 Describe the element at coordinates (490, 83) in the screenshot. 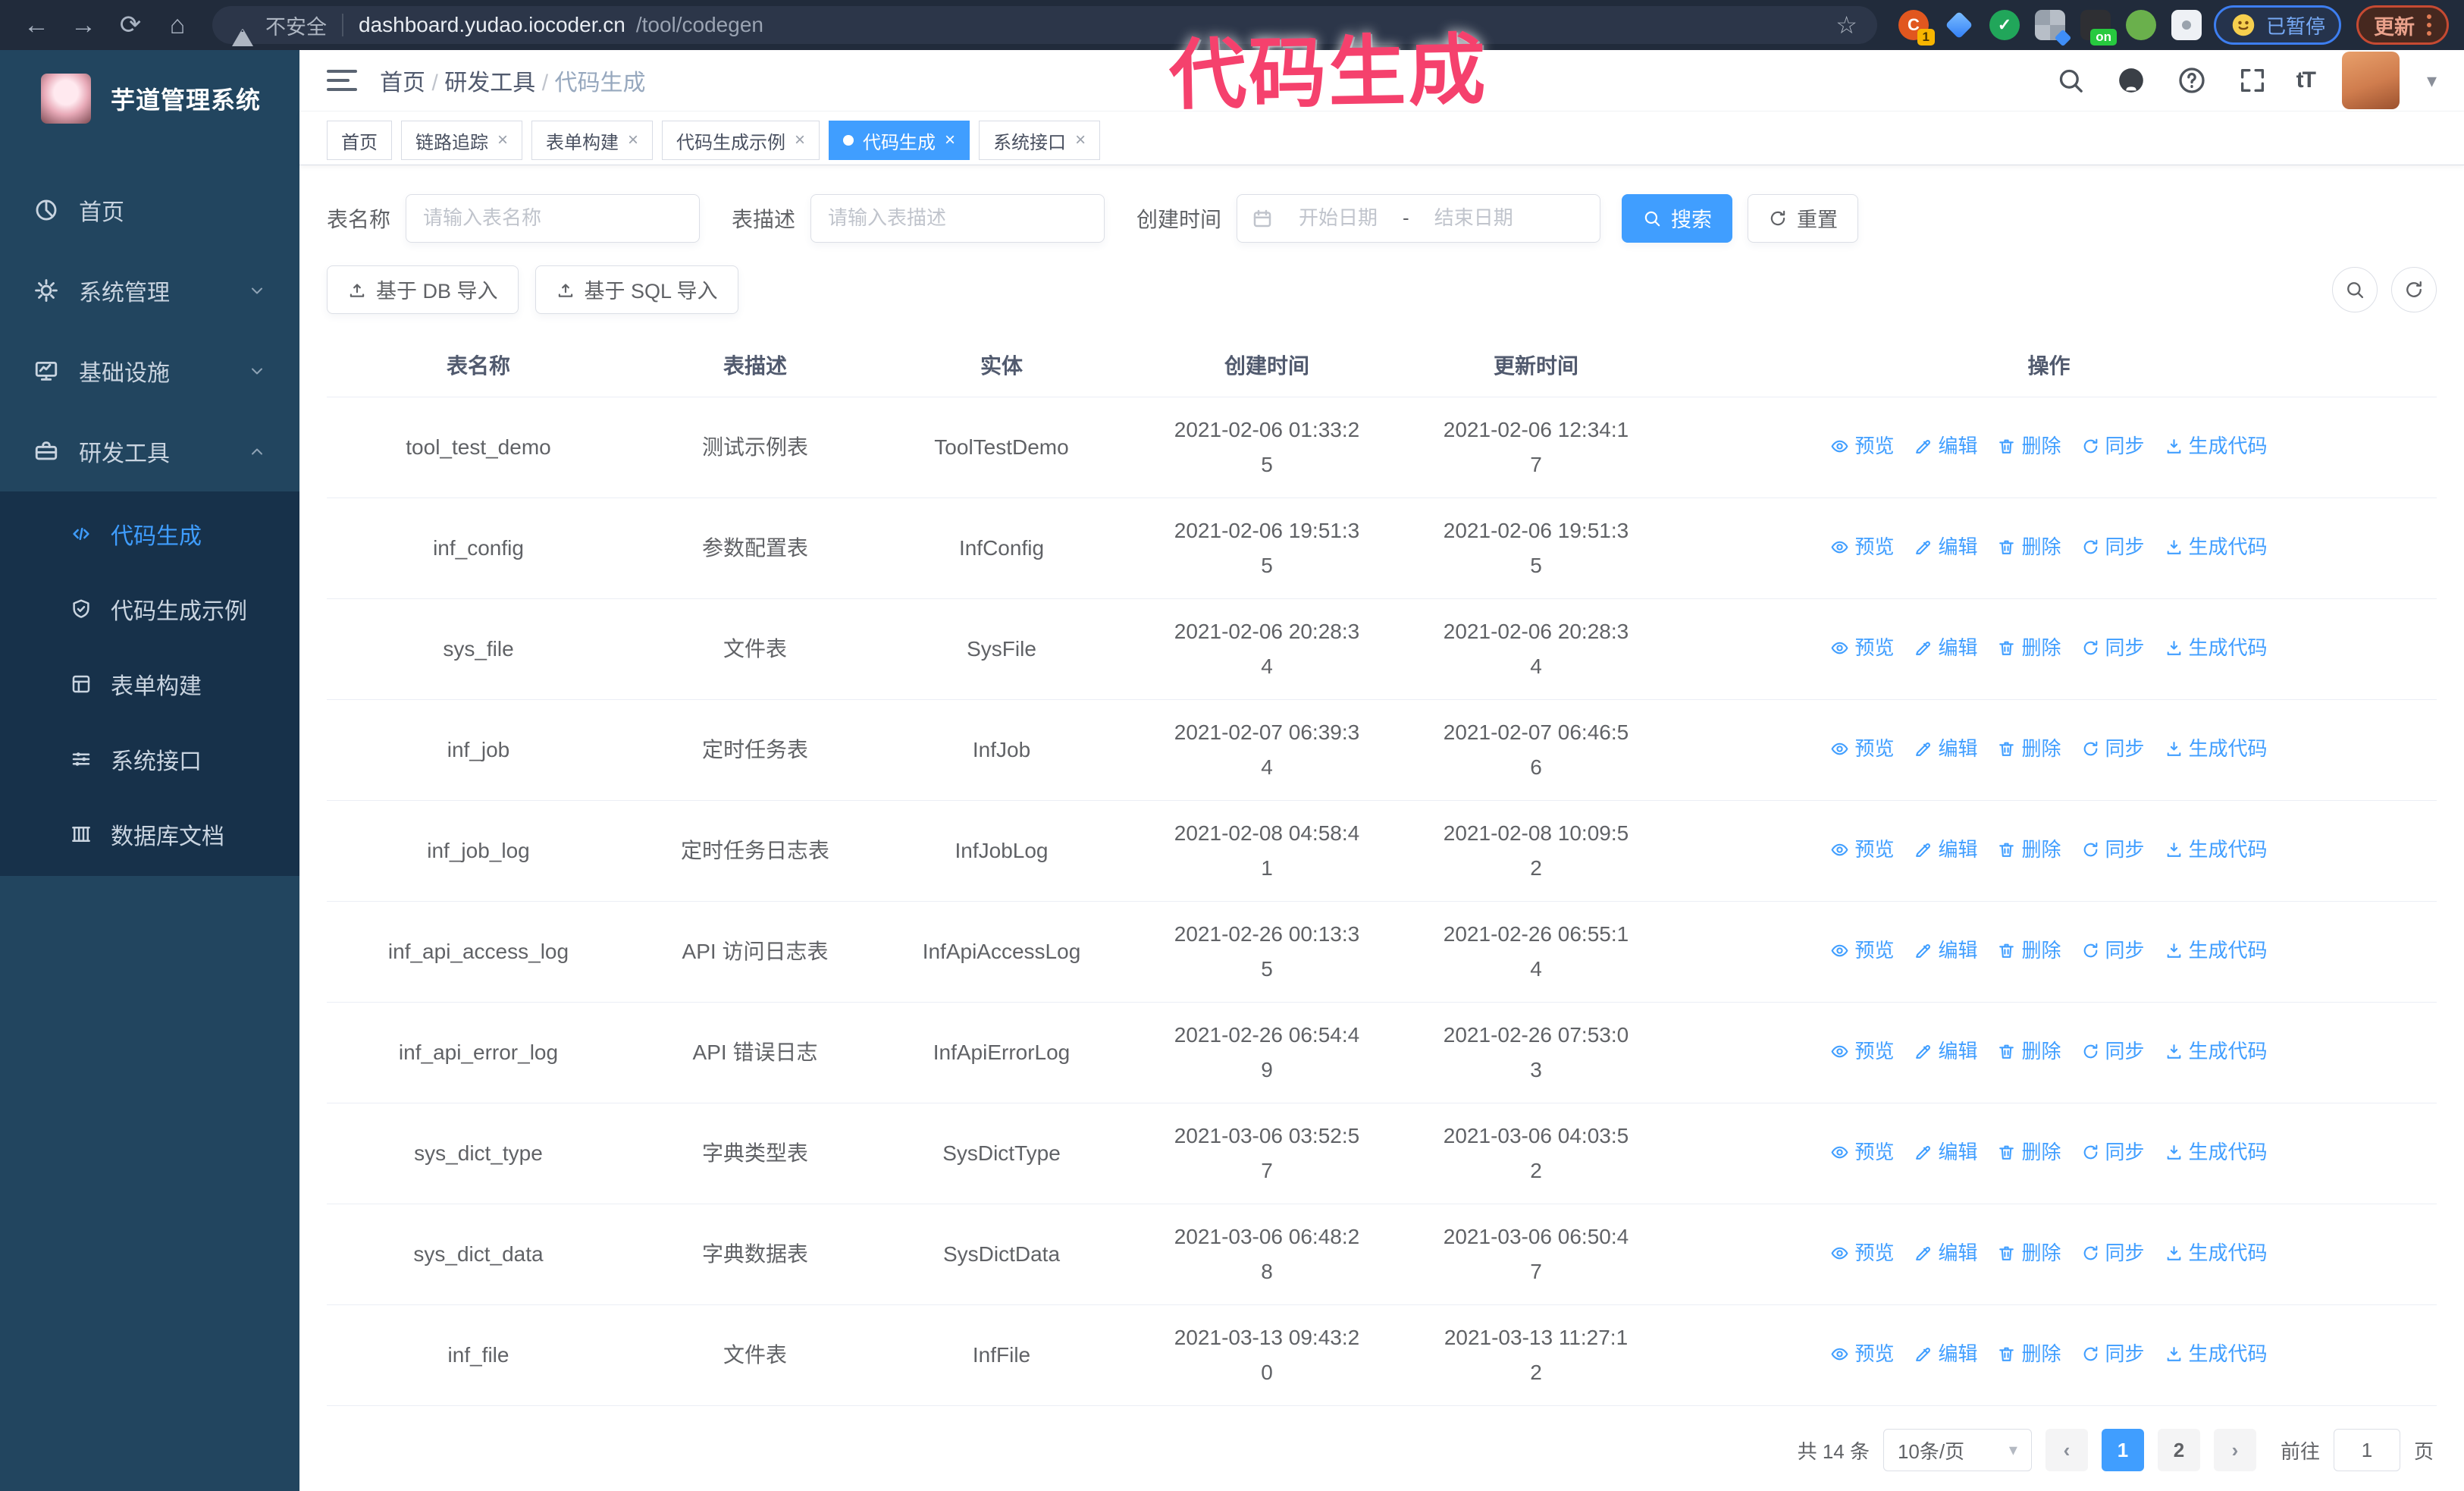

I see `breadcrumb-item: 研发工具` at that location.